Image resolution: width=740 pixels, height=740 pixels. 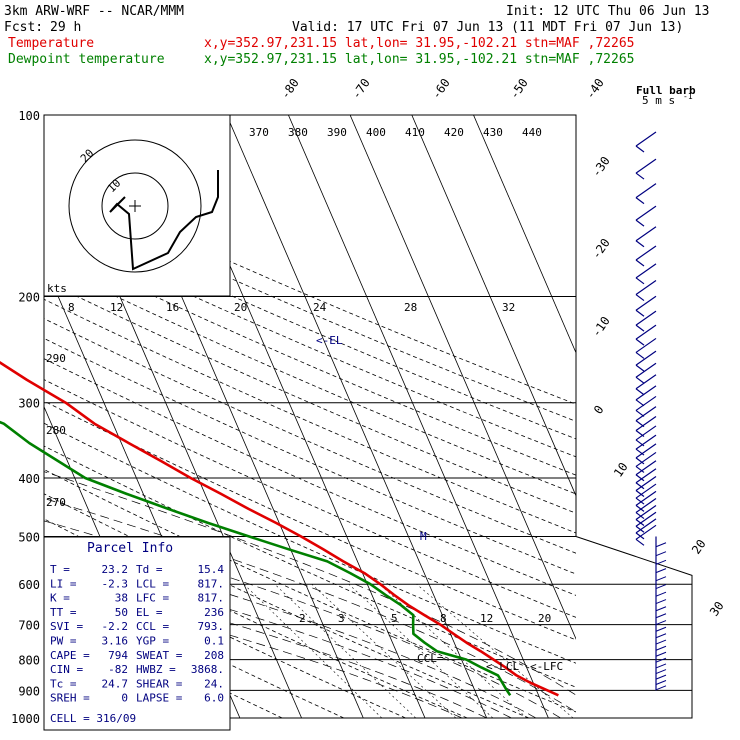 I want to click on pressure-tick-label: 600, so click(x=29, y=585).